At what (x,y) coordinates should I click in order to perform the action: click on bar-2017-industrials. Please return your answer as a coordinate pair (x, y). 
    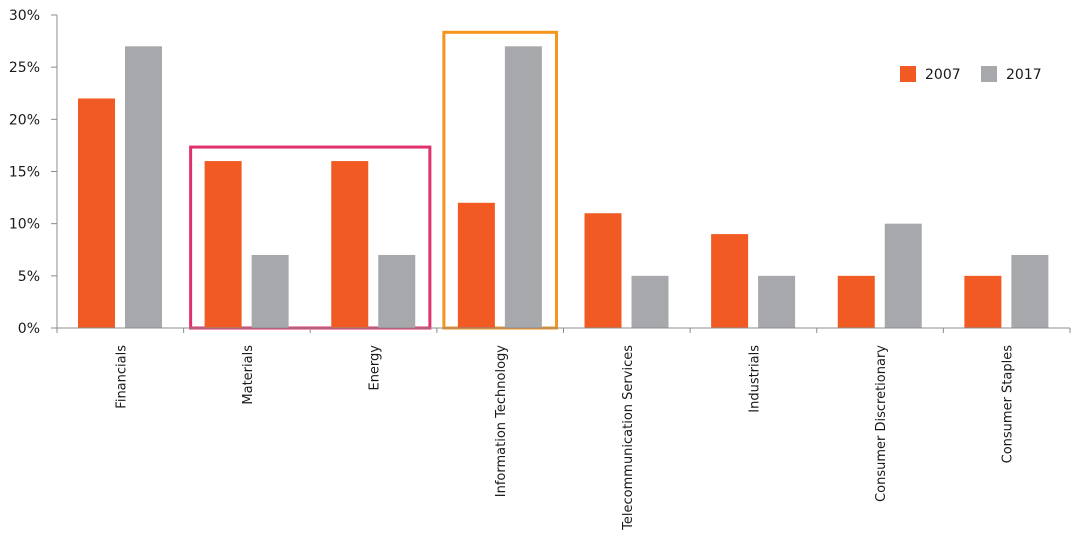
    Looking at the image, I should click on (777, 301).